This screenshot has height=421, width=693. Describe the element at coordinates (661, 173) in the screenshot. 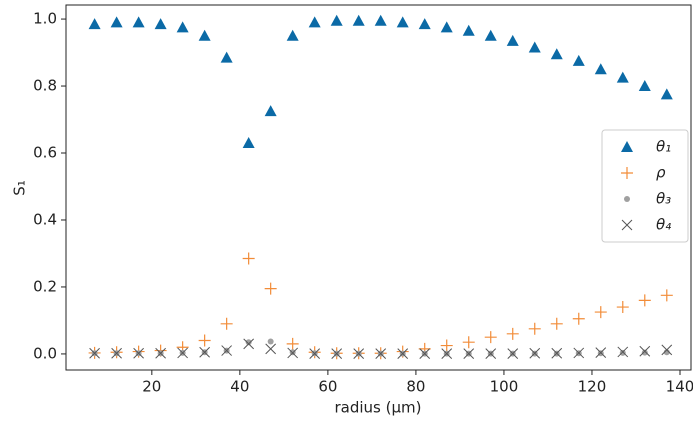

I see `legend-label: ρ` at that location.